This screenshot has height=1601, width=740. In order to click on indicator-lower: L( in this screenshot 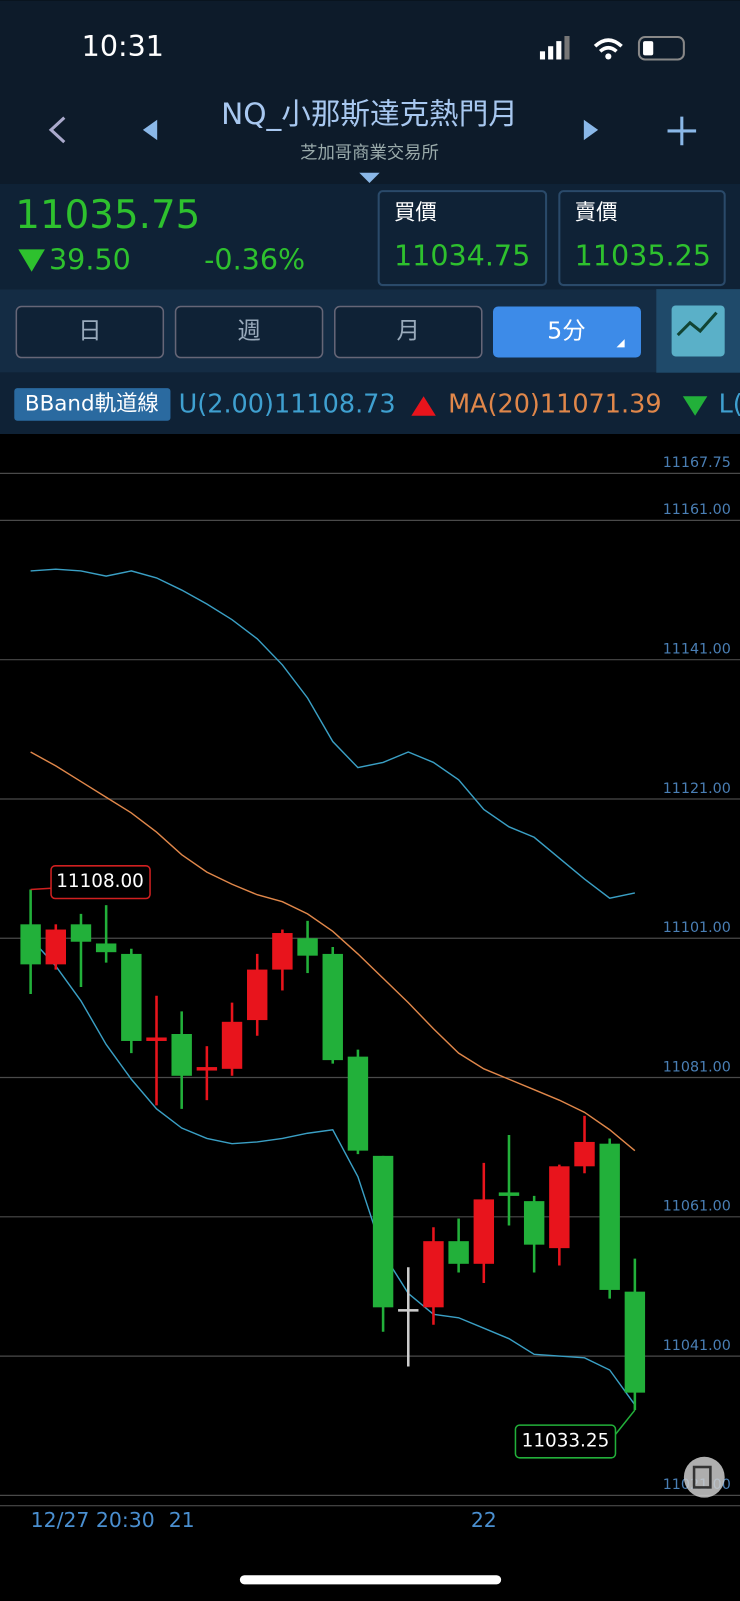, I will do `click(729, 404)`.